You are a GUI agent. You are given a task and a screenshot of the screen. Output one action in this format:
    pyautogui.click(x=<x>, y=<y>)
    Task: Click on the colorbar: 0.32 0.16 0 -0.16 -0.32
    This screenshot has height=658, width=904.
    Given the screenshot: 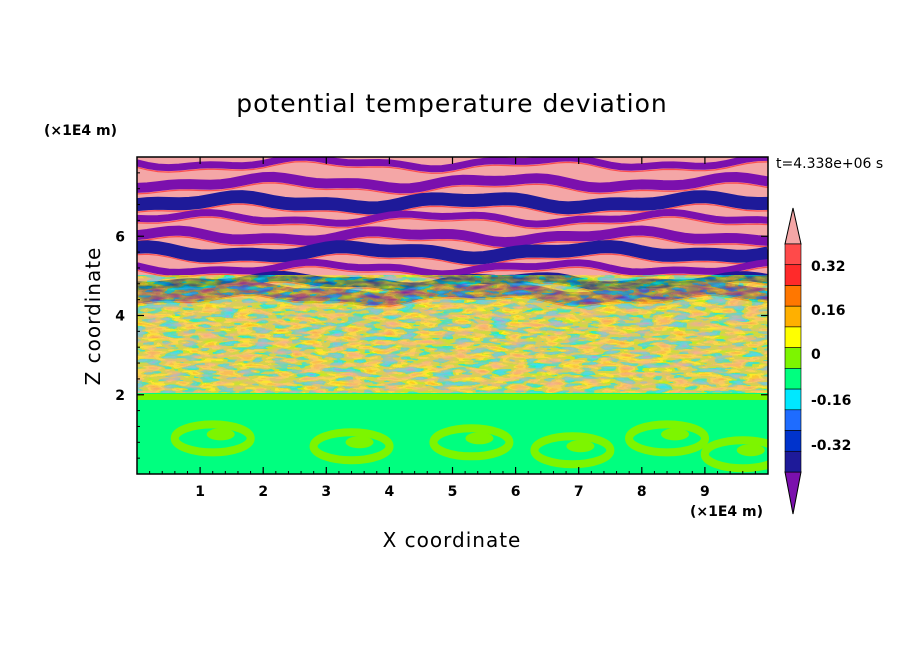 What is the action you would take?
    pyautogui.click(x=817, y=361)
    